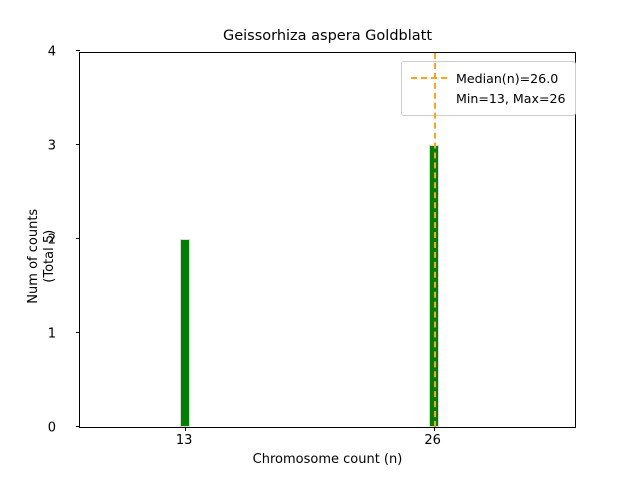  Describe the element at coordinates (51, 52) in the screenshot. I see `y-tick-label-4: 4` at that location.